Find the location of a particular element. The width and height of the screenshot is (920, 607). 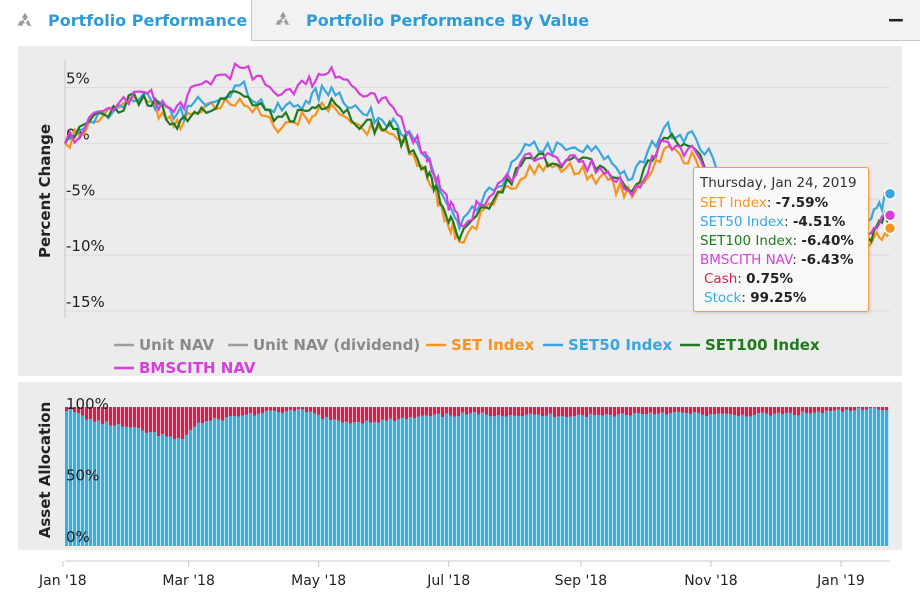

tooltip-date: Thursday, Jan 24, 2019 is located at coordinates (778, 183).